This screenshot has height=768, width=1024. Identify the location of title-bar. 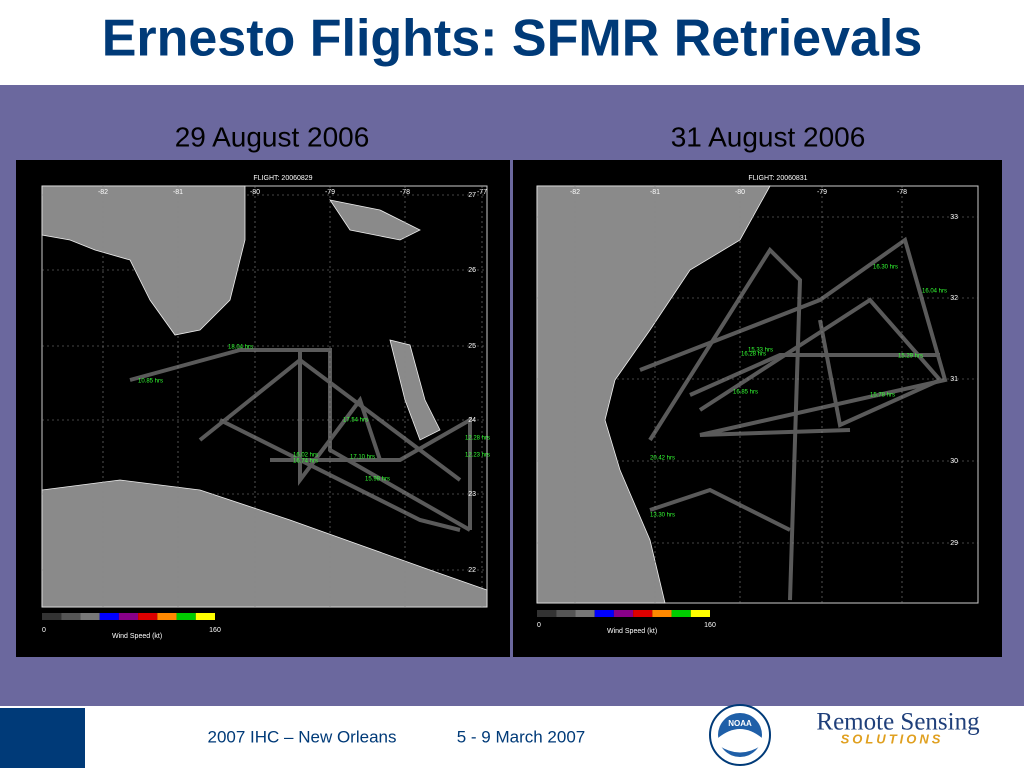
(512, 42).